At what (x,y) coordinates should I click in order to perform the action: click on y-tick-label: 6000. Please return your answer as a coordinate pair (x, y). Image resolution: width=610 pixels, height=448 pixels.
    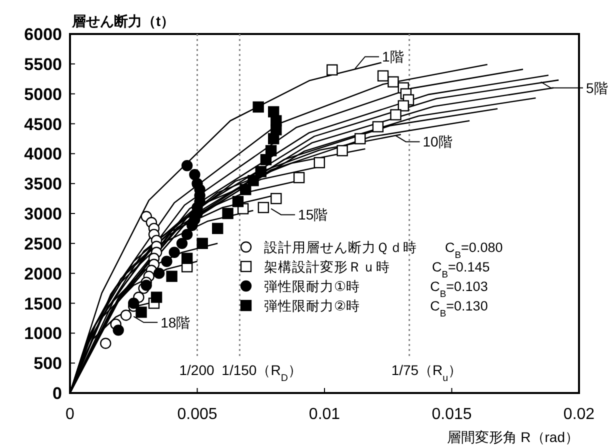
    Looking at the image, I should click on (43, 34).